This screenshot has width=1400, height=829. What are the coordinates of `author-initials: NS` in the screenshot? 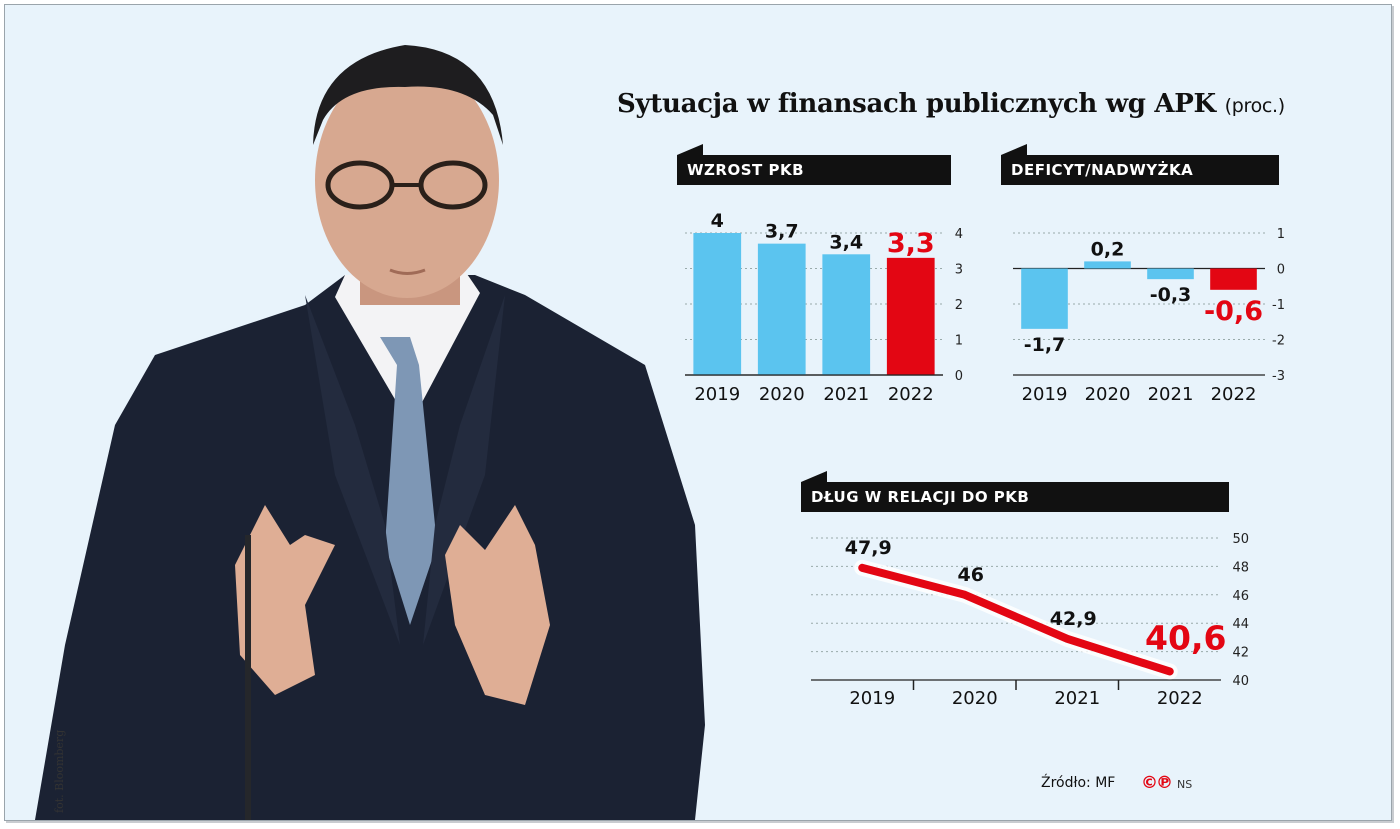 It's located at (1185, 784).